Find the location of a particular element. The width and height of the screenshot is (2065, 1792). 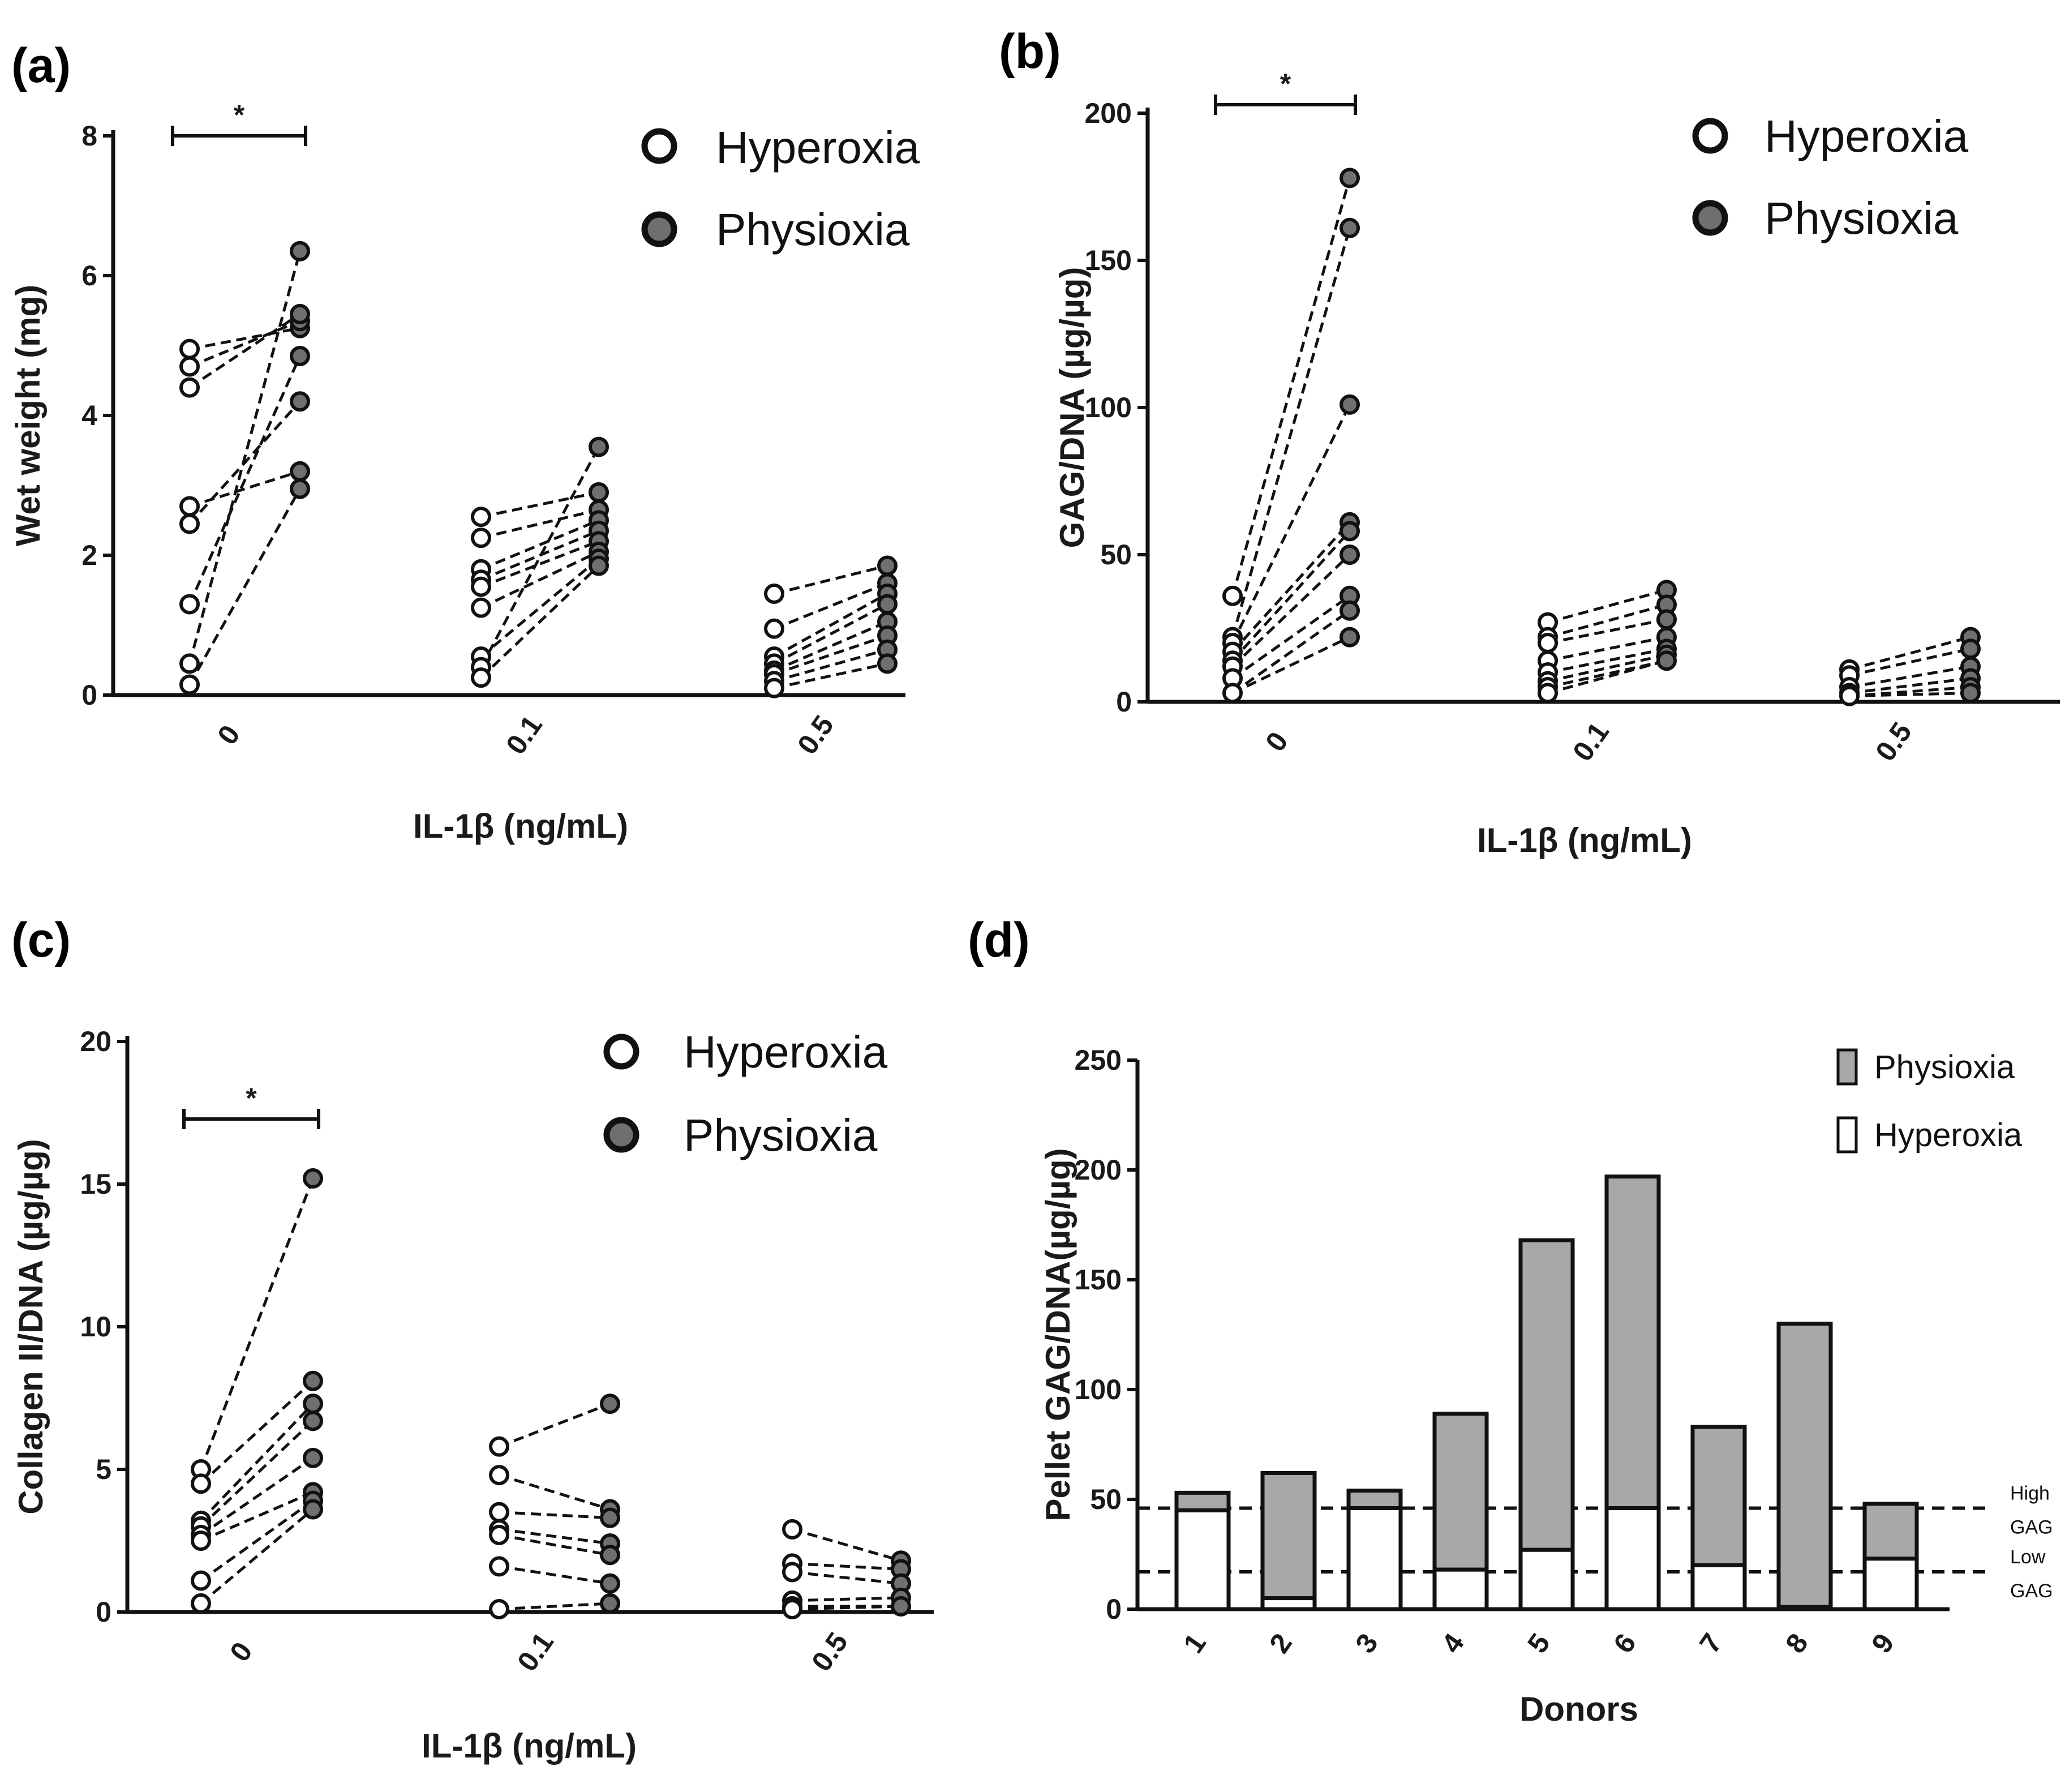

legend-physioxia-swatch is located at coordinates (1847, 1067).